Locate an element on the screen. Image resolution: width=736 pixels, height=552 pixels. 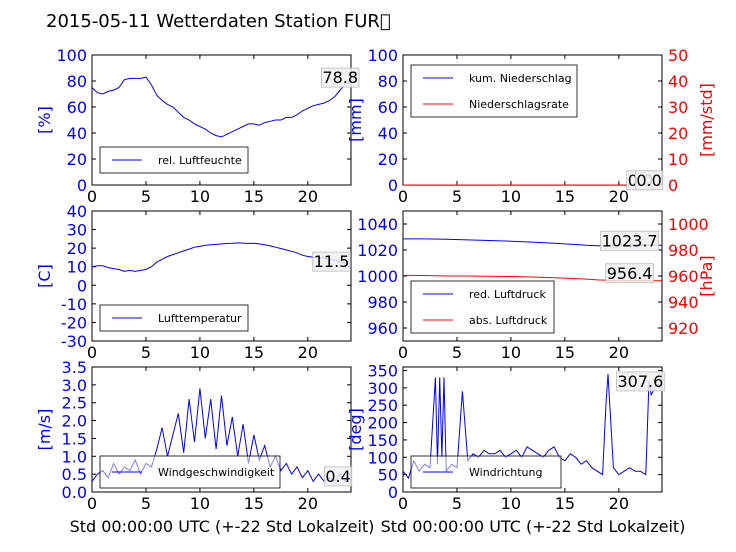
y-tick-label: 0.0 is located at coordinates (74, 492).